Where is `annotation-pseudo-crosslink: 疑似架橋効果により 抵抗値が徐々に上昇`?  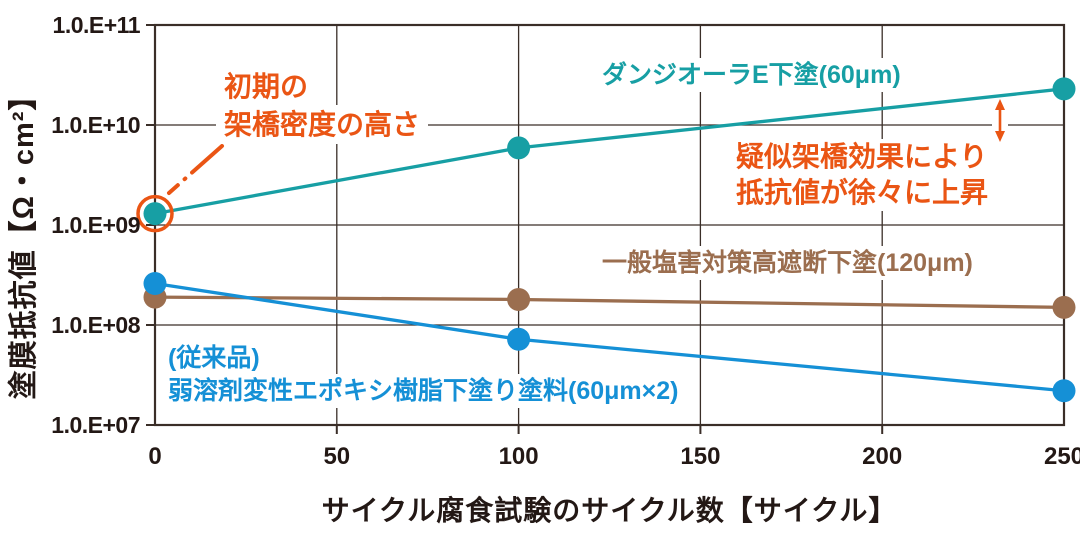
annotation-pseudo-crosslink: 疑似架橋効果により 抵抗値が徐々に上昇 is located at coordinates (862, 175).